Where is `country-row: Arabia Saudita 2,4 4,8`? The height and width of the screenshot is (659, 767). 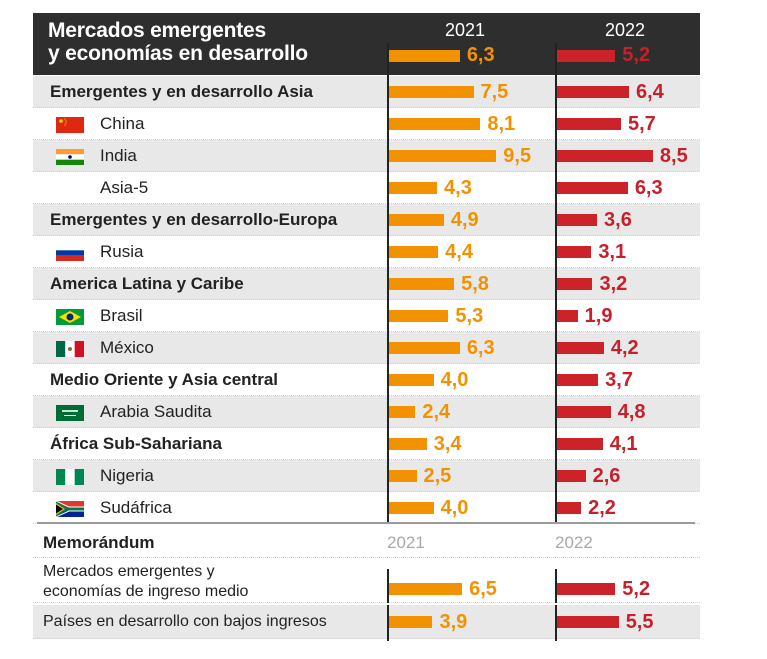 country-row: Arabia Saudita 2,4 4,8 is located at coordinates (366, 412).